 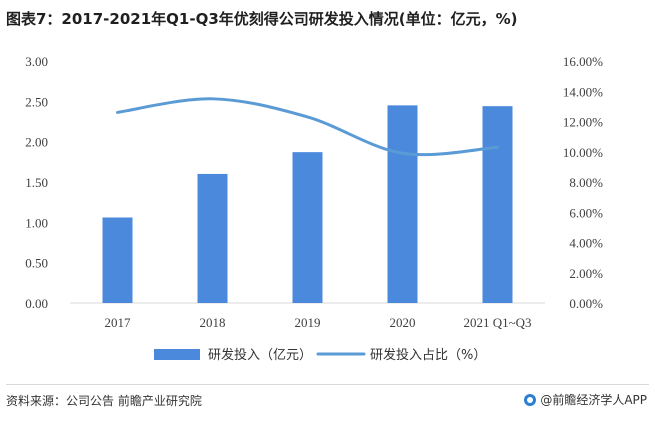 I want to click on left-tick-label: 2.50, so click(x=36, y=101).